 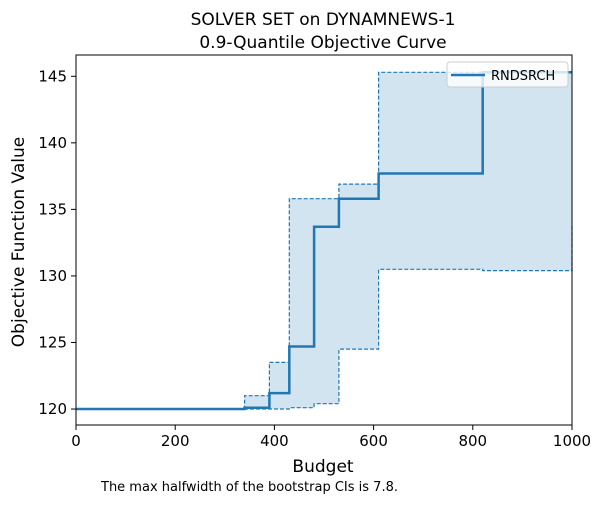 I want to click on y-tick-label: 135, so click(x=52, y=209).